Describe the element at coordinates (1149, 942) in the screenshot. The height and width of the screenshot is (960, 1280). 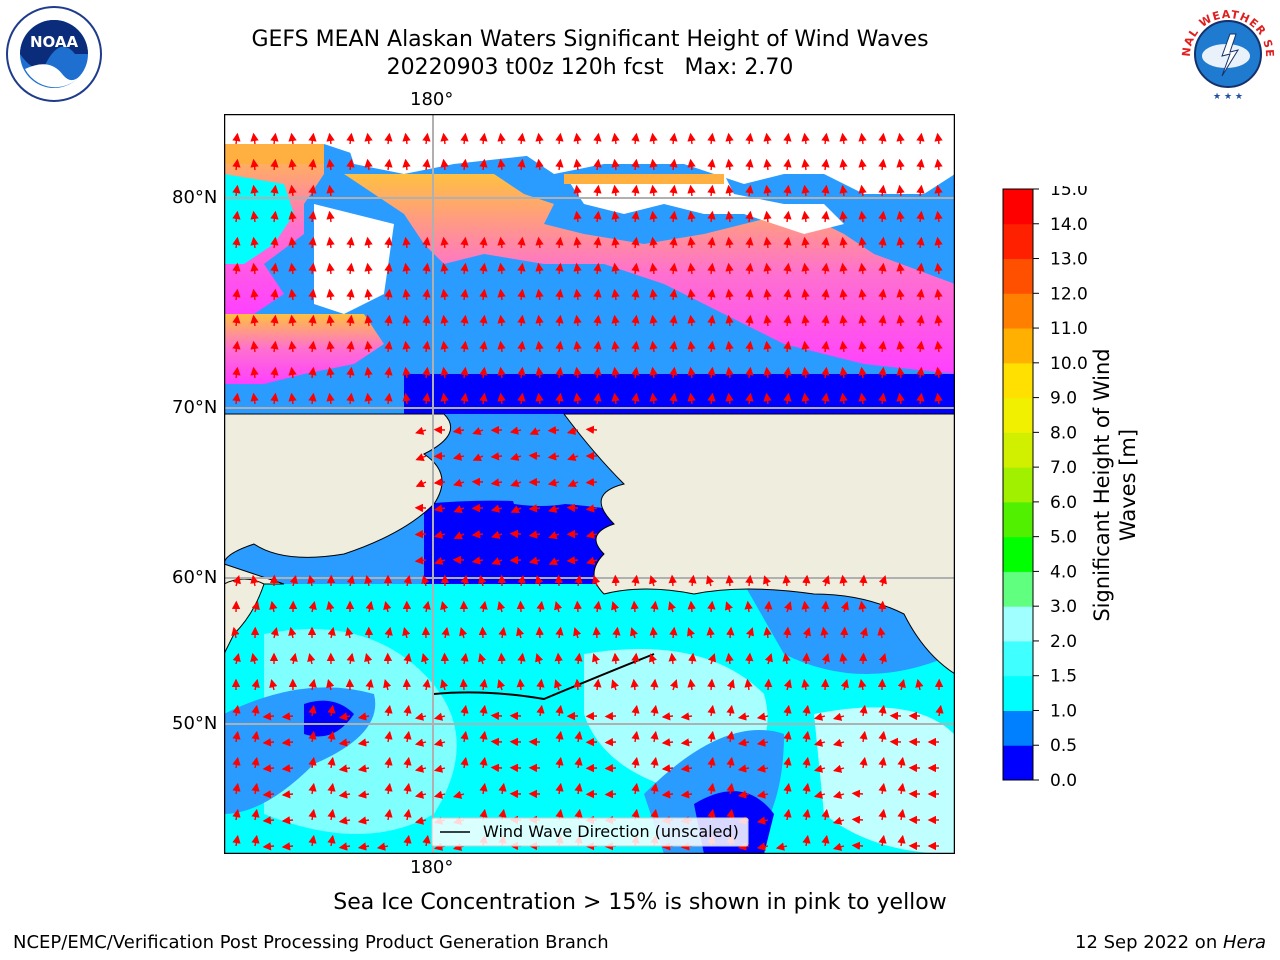
I see `footer-date: 12 Sep 2022 on` at that location.